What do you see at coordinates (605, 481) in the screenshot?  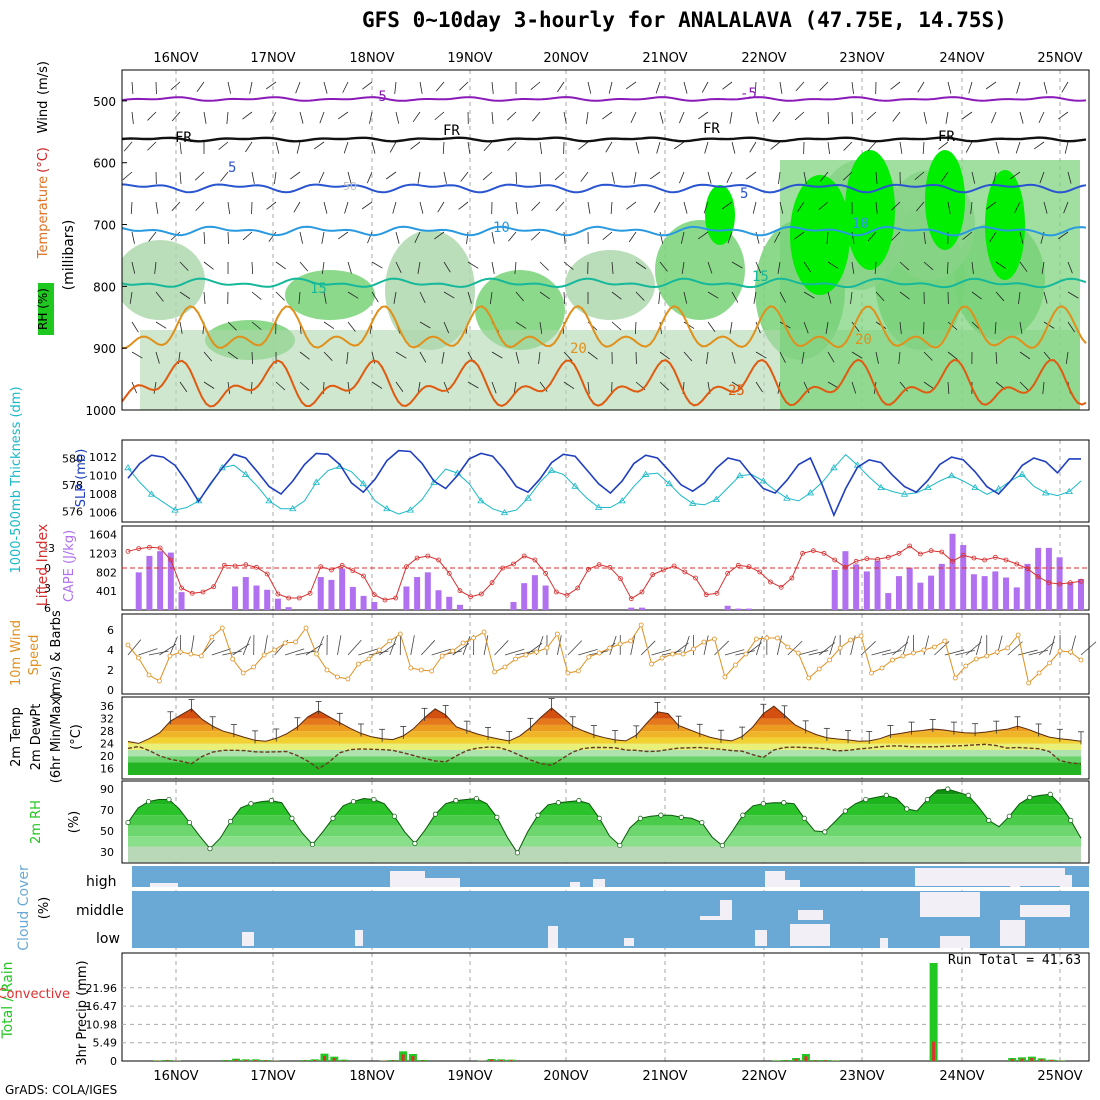 I see `thickness-slp-frame` at bounding box center [605, 481].